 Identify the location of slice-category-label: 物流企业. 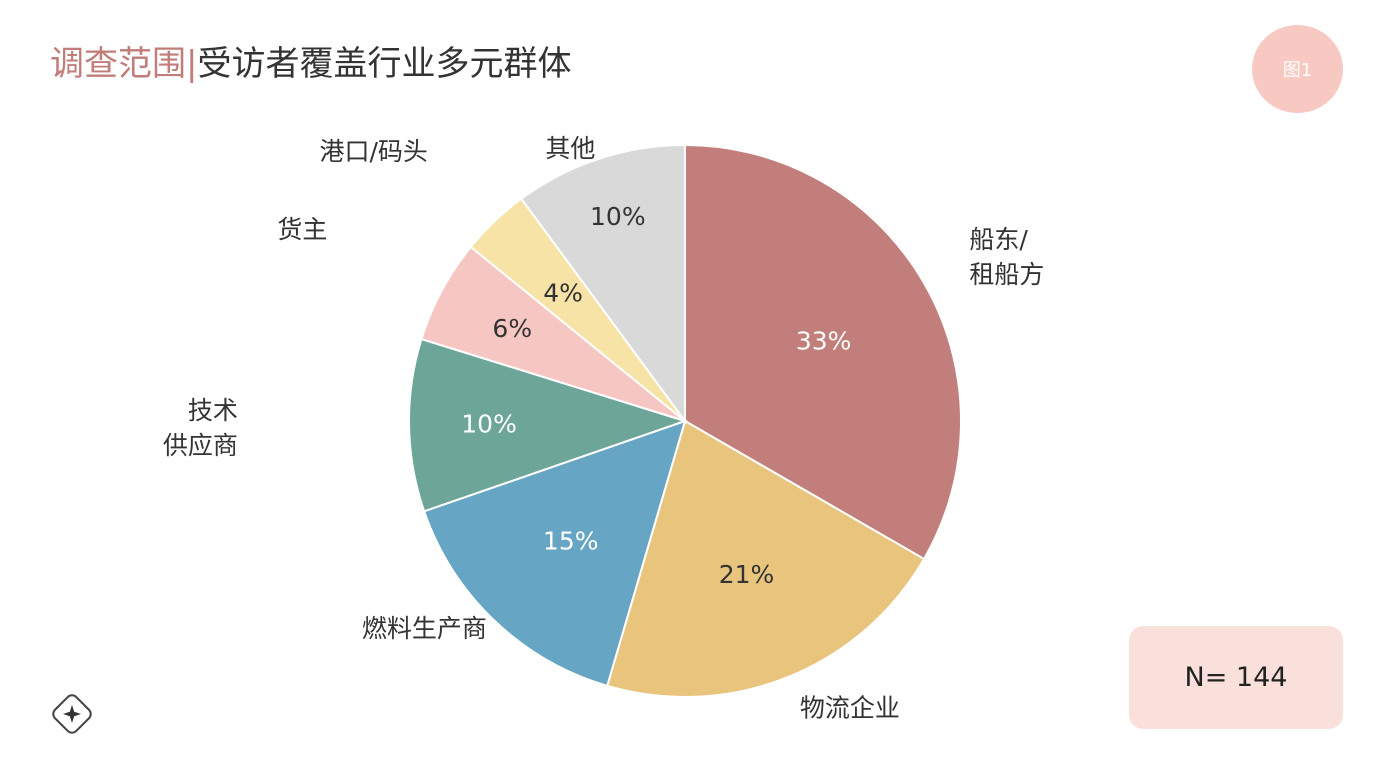
(850, 707).